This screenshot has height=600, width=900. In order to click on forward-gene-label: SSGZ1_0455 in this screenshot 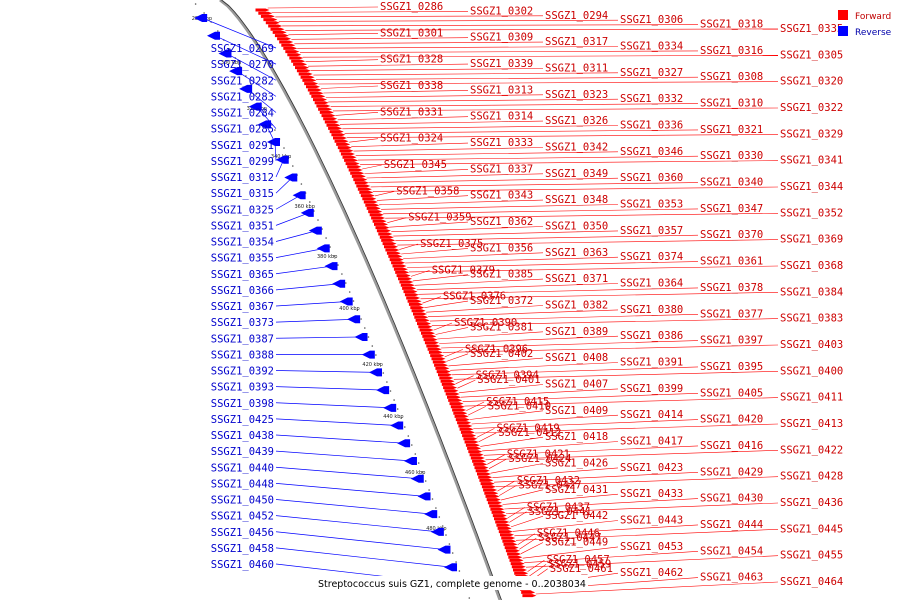, I will do `click(811, 556)`.